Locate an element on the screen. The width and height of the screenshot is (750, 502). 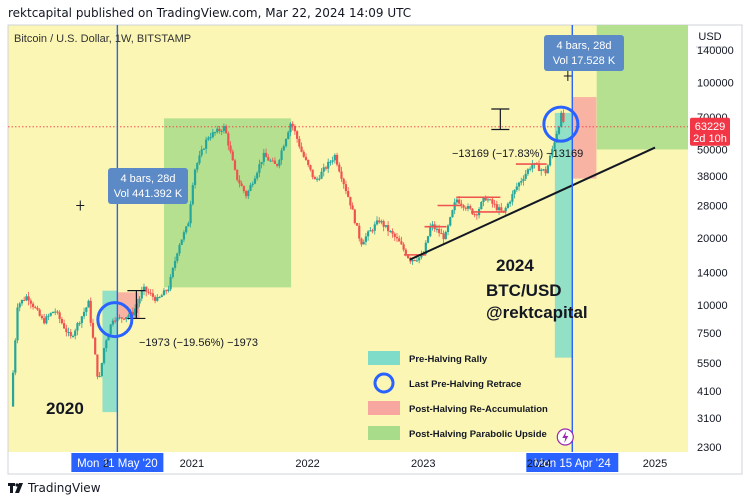
legend-label: Post-Halving Parabolic Upside is located at coordinates (478, 434).